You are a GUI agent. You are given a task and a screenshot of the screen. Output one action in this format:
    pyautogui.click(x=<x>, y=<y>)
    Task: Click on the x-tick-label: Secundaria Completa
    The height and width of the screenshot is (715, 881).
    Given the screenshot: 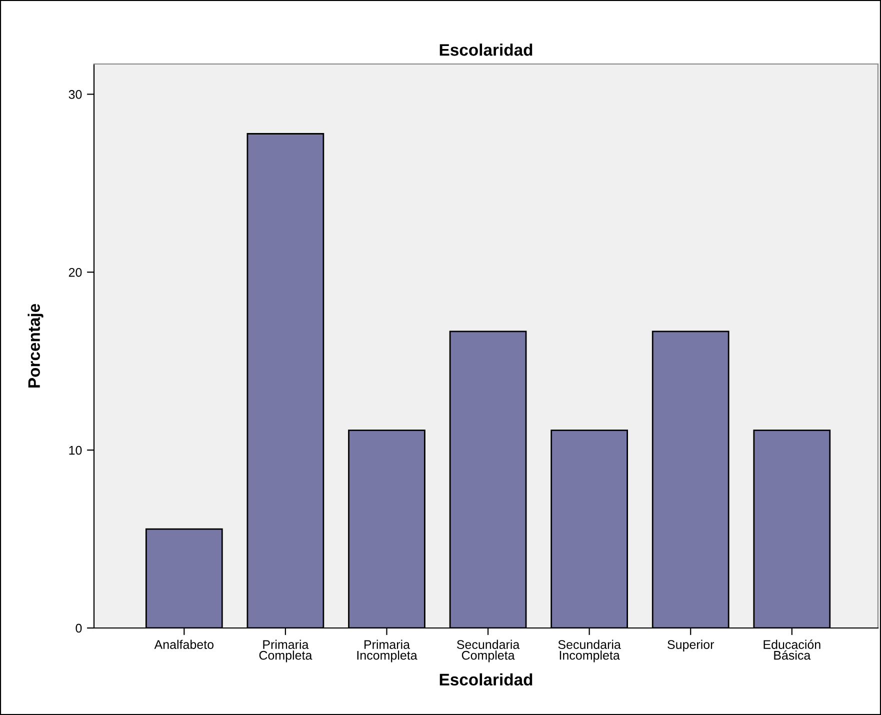 What is the action you would take?
    pyautogui.click(x=488, y=651)
    